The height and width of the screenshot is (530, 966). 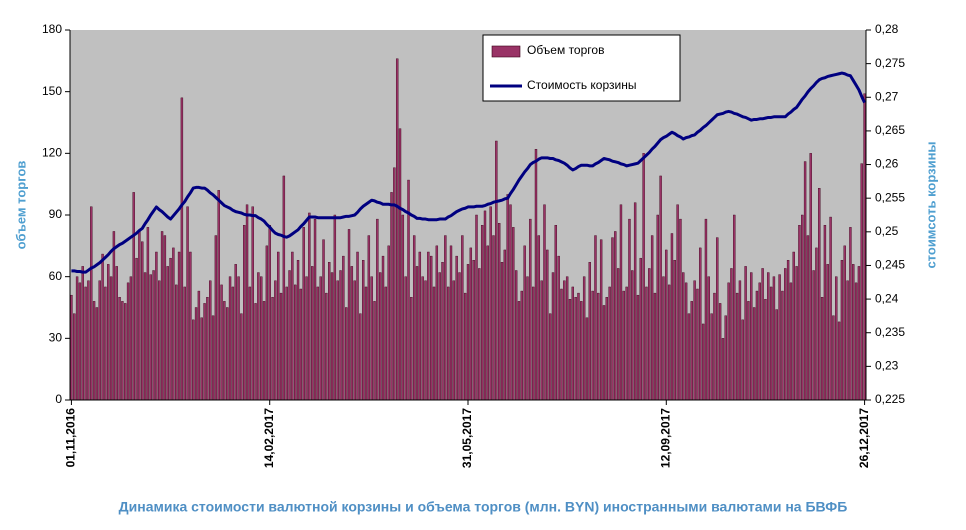 What do you see at coordinates (864, 438) in the screenshot?
I see `x-tick-label: 26,12,2017` at bounding box center [864, 438].